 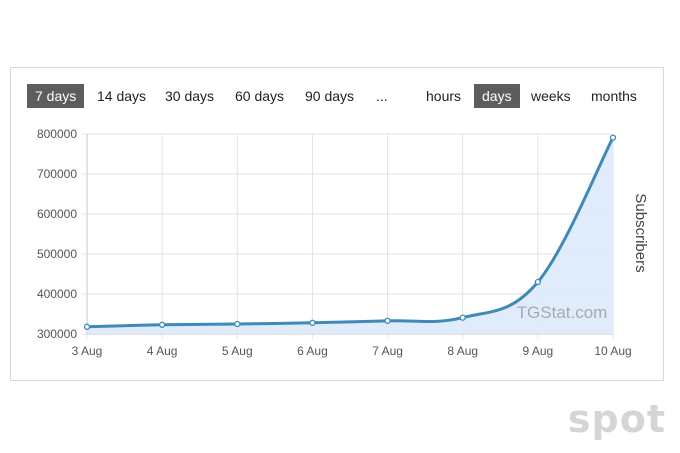 What do you see at coordinates (57, 294) in the screenshot?
I see `y-tick-label: 400000` at bounding box center [57, 294].